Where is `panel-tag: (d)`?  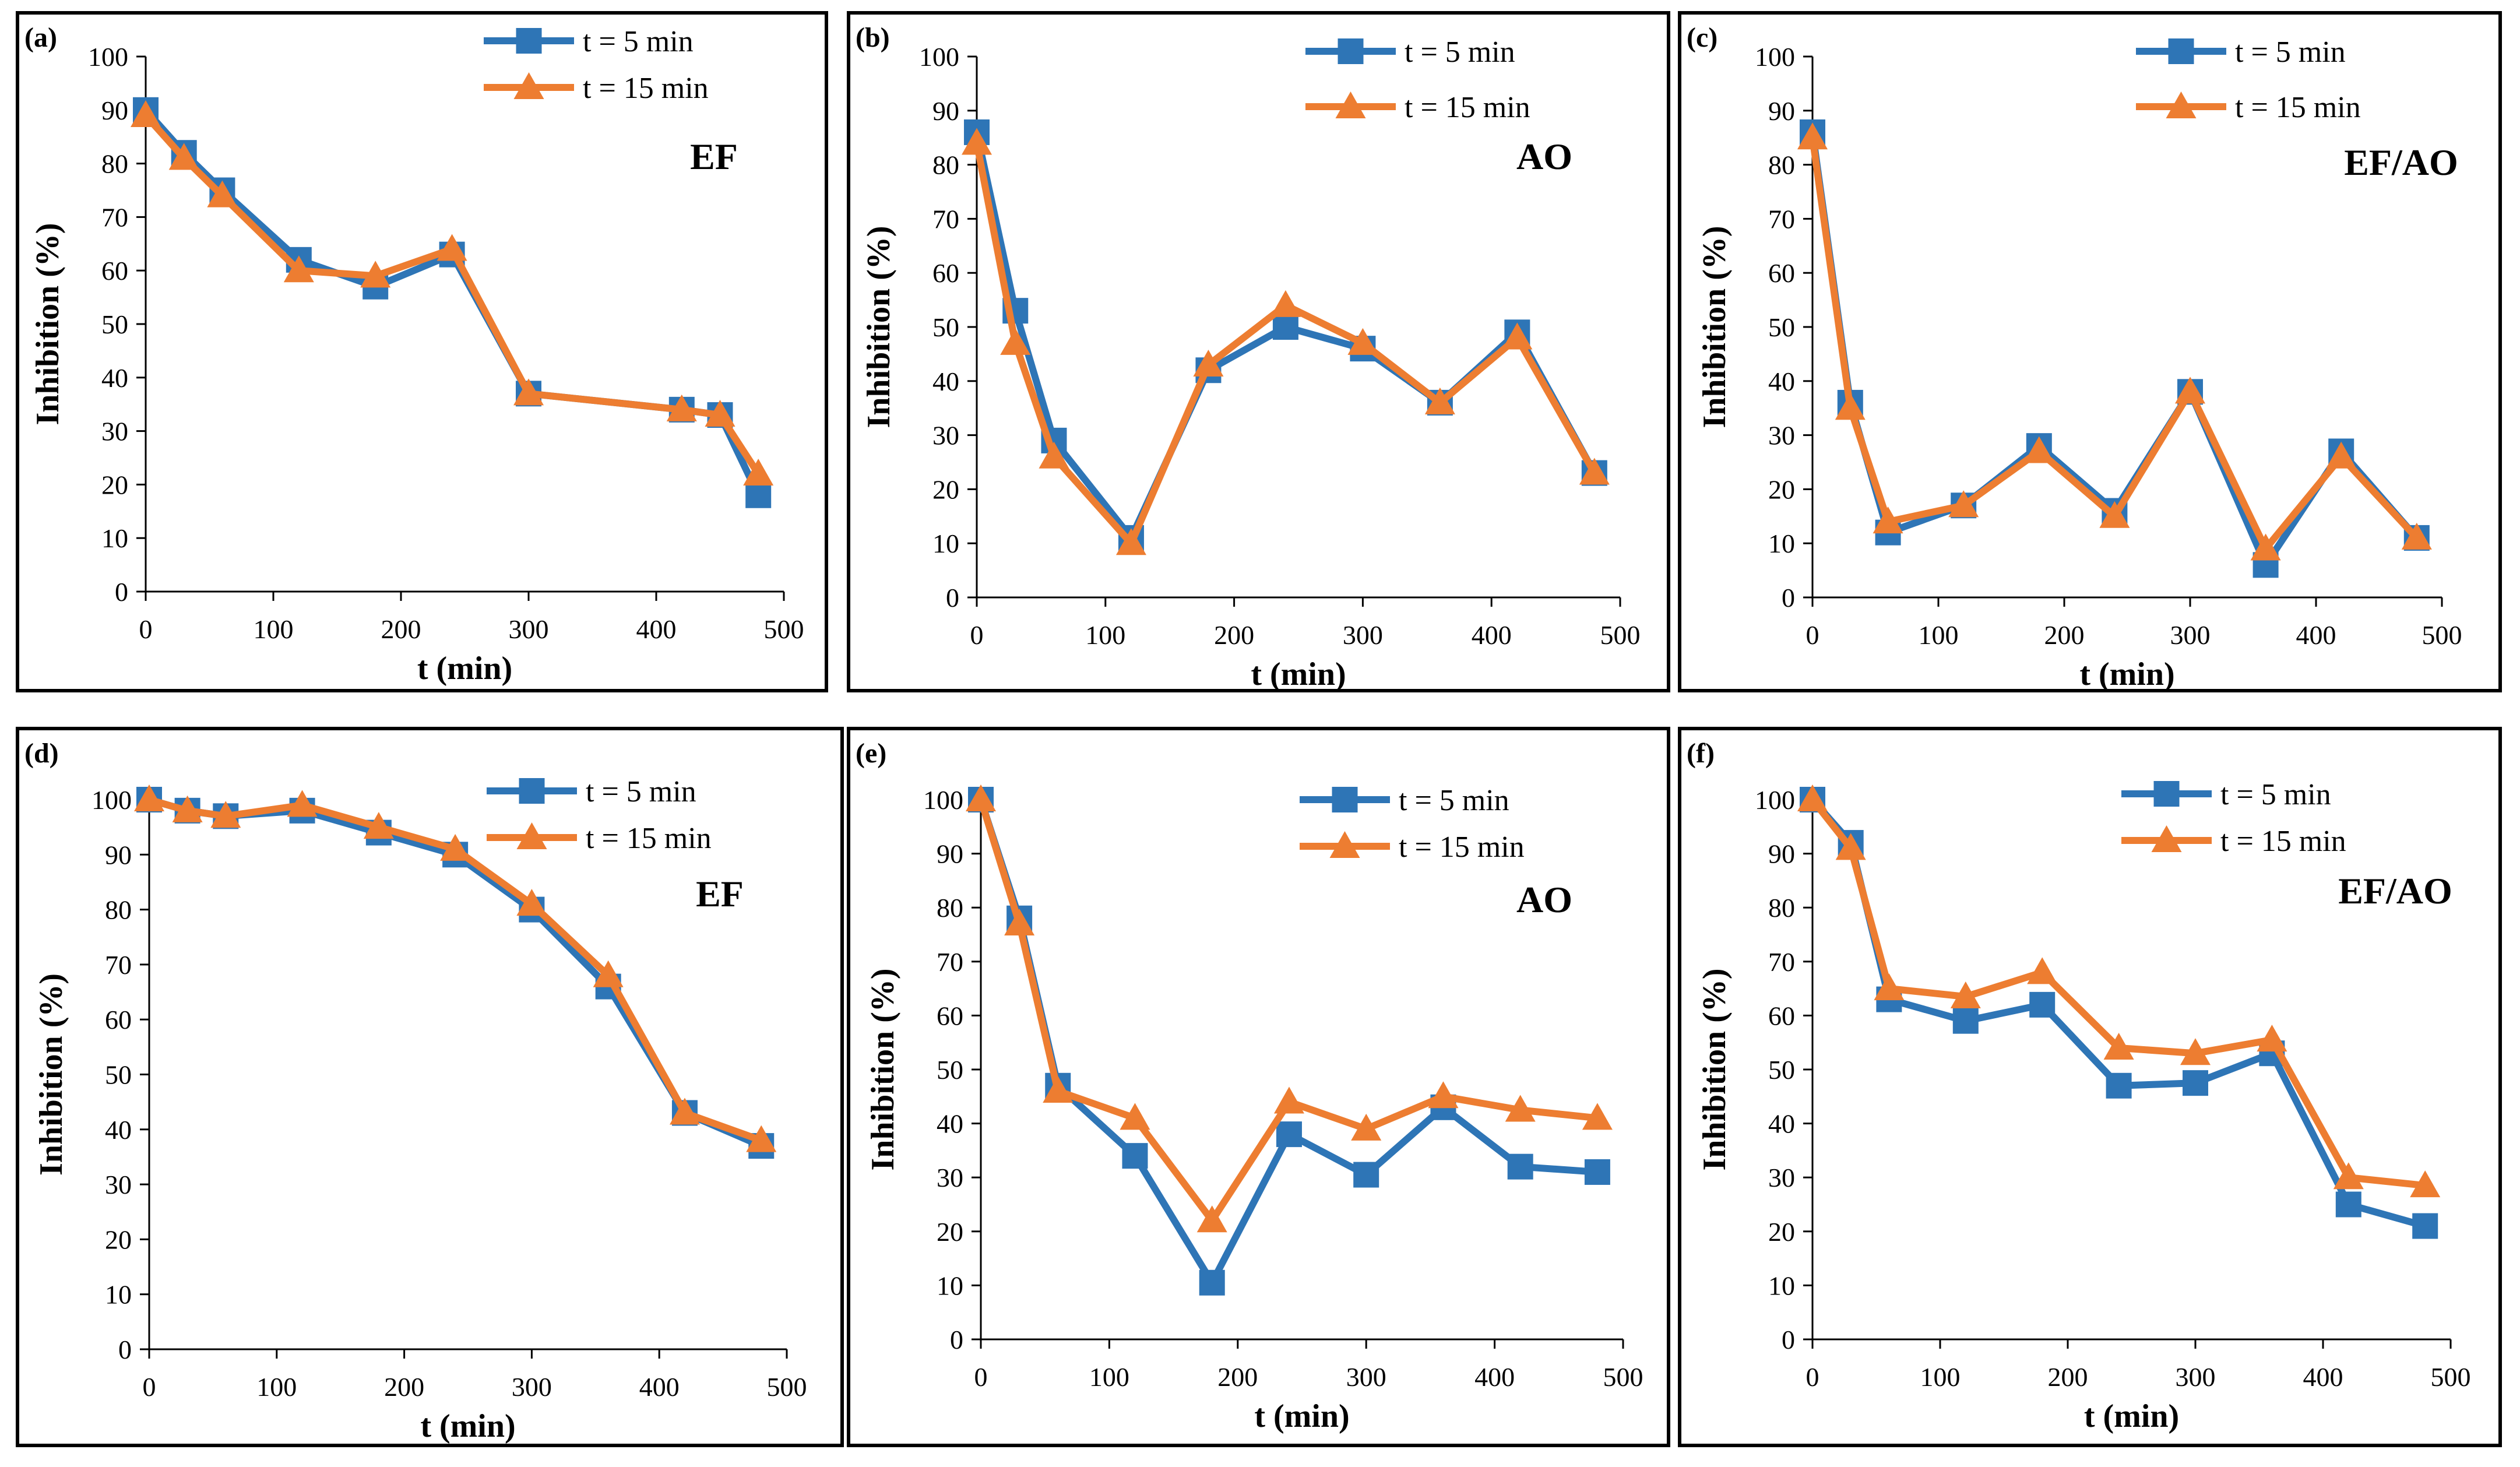
panel-tag: (d) is located at coordinates (41, 753).